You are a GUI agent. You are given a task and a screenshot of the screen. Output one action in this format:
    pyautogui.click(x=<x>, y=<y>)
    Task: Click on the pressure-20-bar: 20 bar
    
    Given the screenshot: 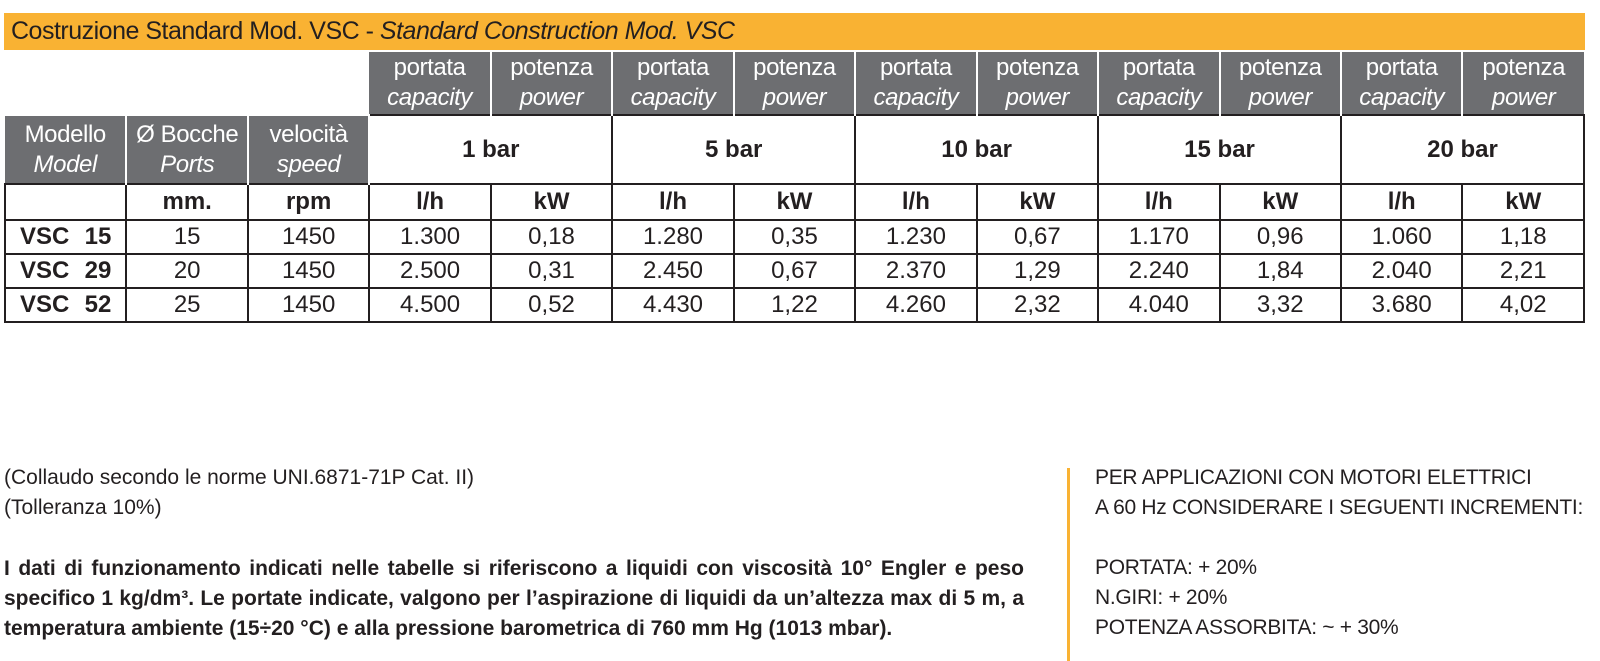 What is the action you would take?
    pyautogui.click(x=1462, y=149)
    